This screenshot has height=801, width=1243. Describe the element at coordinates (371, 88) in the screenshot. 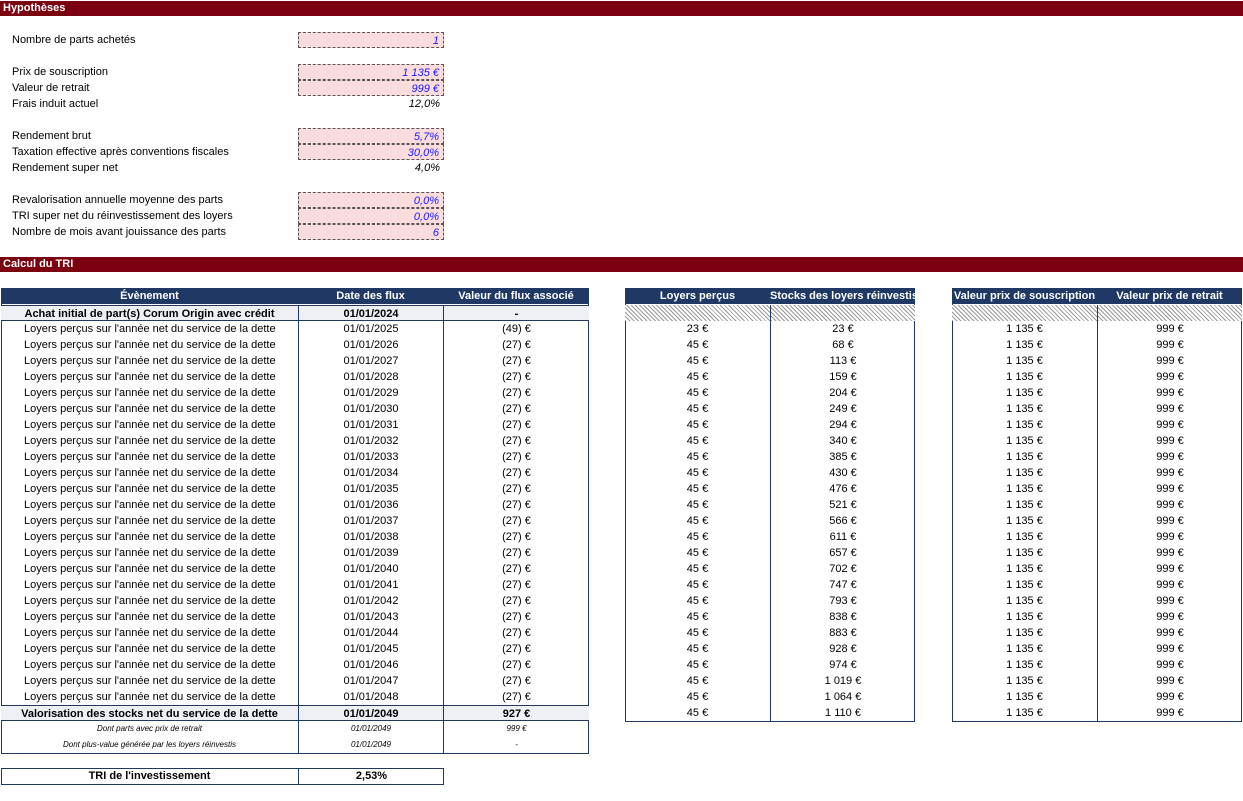

I see `hypothesis-value: 999 €` at that location.